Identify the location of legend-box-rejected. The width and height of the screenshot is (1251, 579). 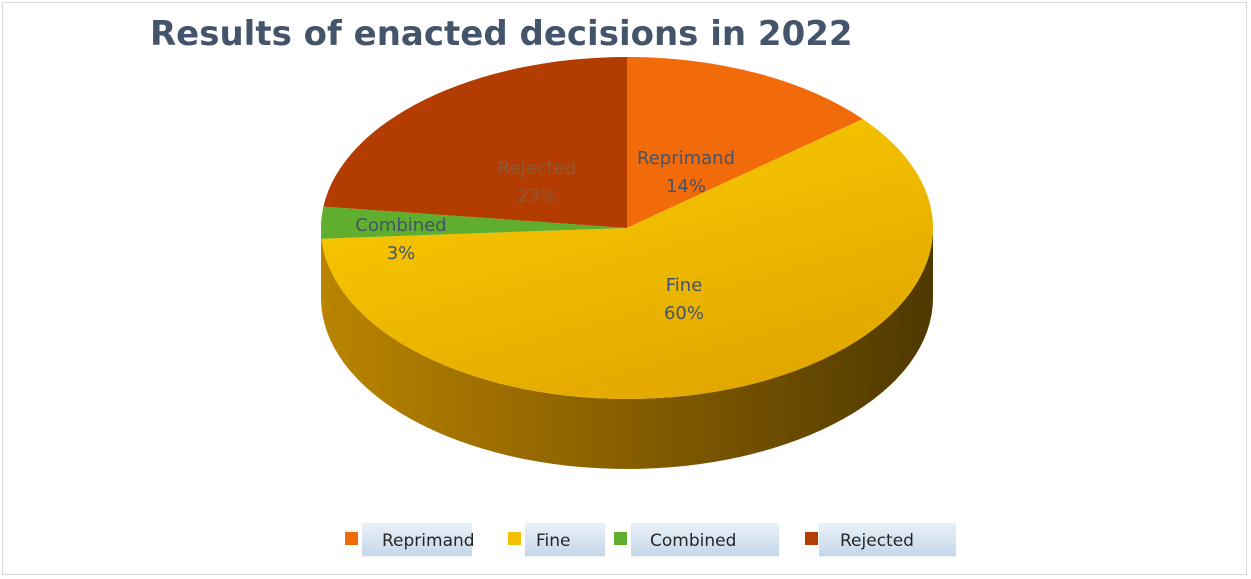
(887, 539).